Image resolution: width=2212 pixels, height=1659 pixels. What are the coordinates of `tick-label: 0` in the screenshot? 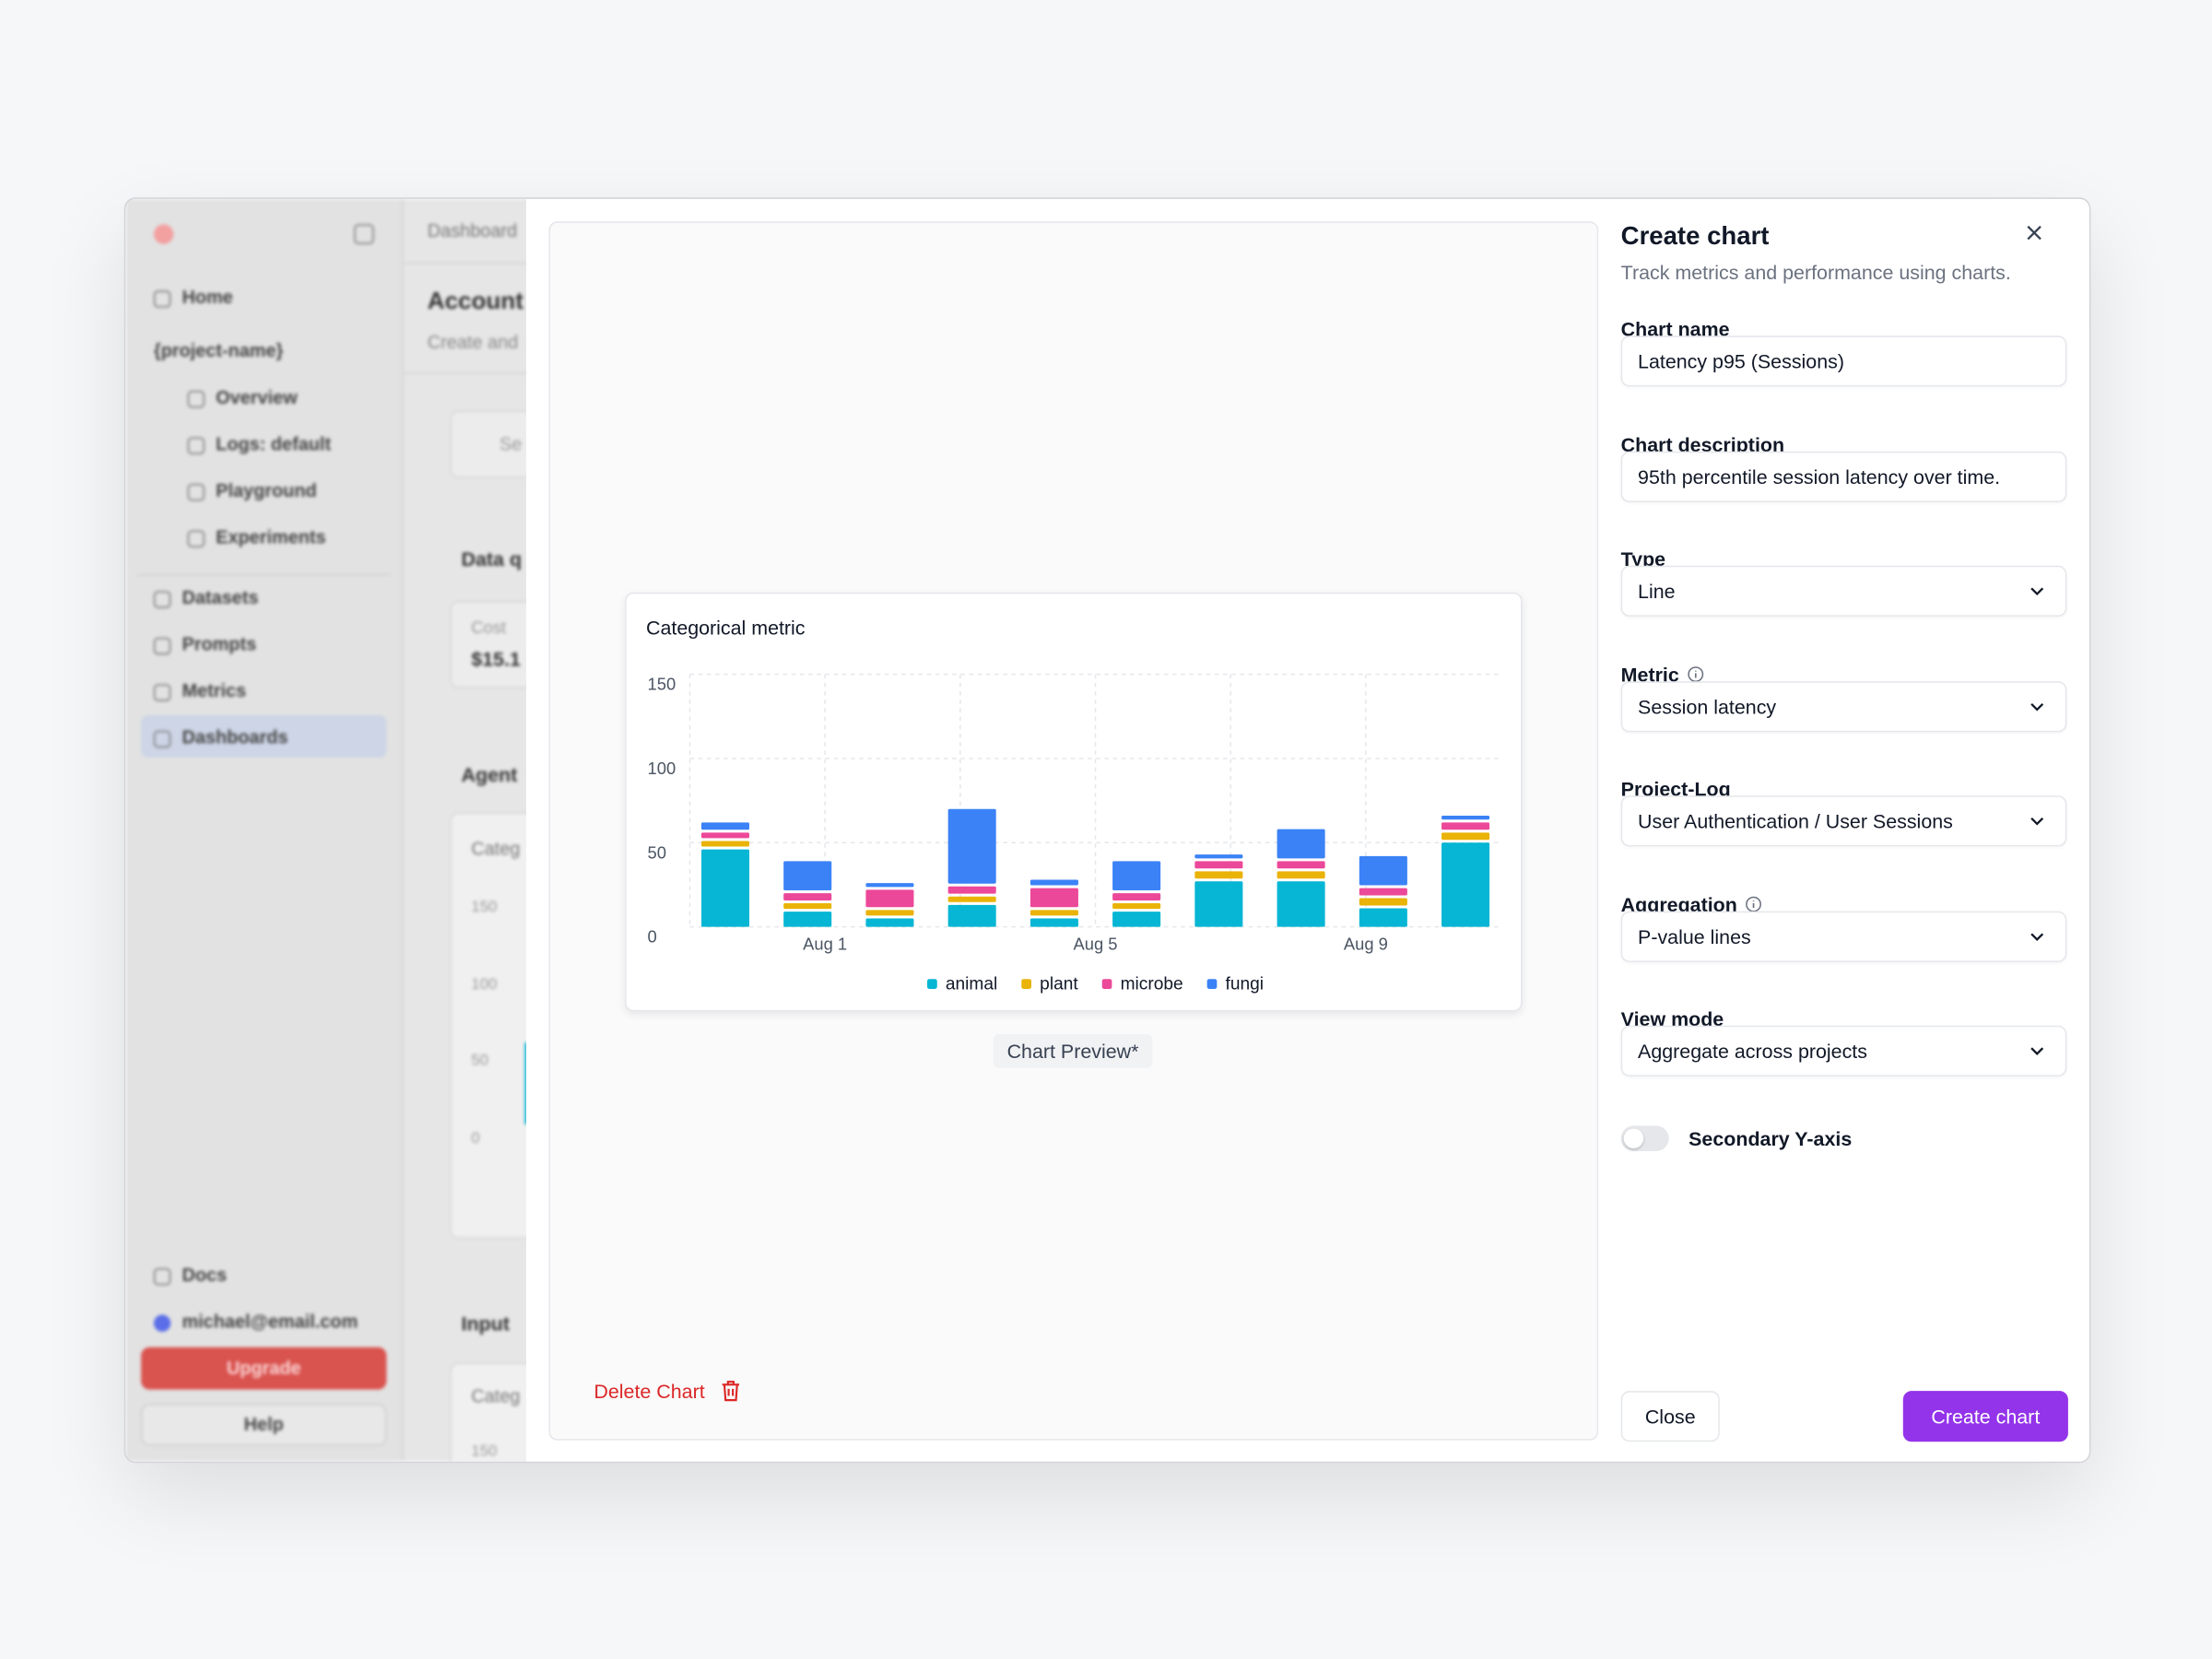 It's located at (475, 1138).